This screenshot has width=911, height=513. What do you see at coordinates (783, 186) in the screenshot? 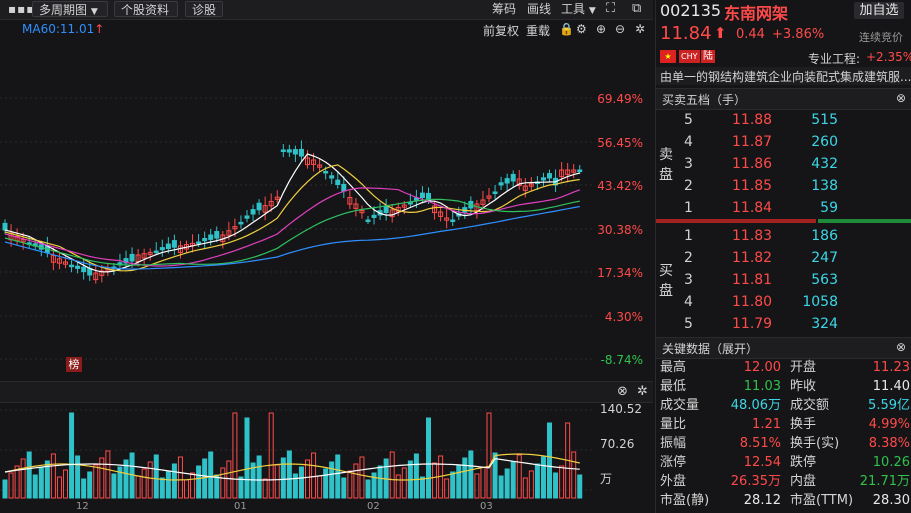
I see `ask-row: 2 11.85 138` at bounding box center [783, 186].